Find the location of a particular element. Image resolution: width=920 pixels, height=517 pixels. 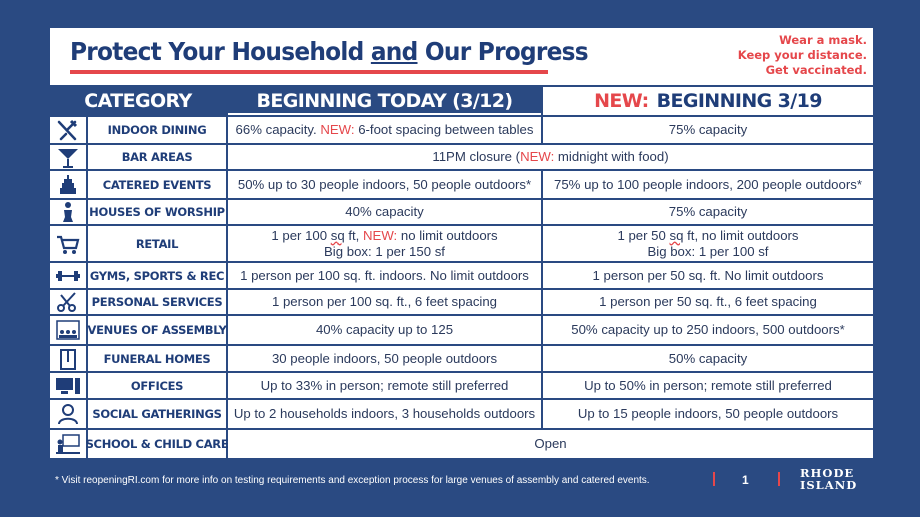

text-segment: ft, is located at coordinates (354, 235).